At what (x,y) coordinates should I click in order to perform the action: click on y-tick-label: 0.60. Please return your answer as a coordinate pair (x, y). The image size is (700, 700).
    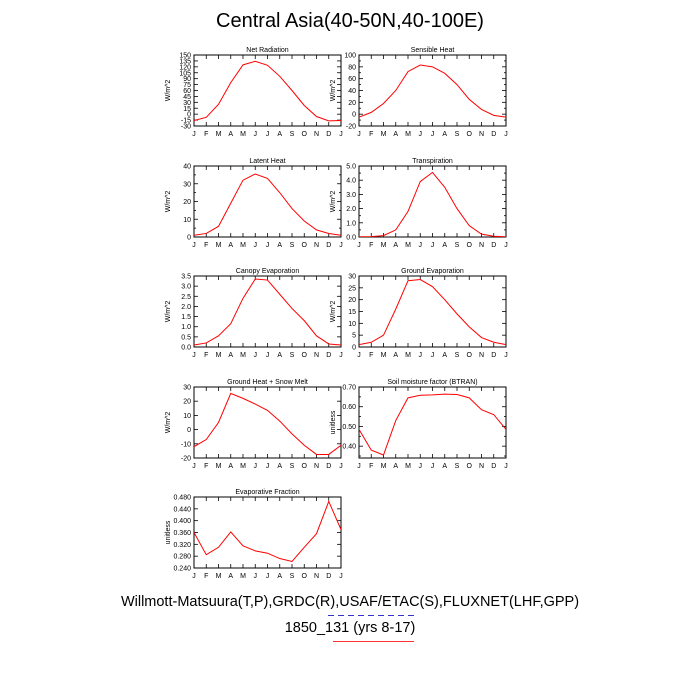
    Looking at the image, I should click on (349, 407).